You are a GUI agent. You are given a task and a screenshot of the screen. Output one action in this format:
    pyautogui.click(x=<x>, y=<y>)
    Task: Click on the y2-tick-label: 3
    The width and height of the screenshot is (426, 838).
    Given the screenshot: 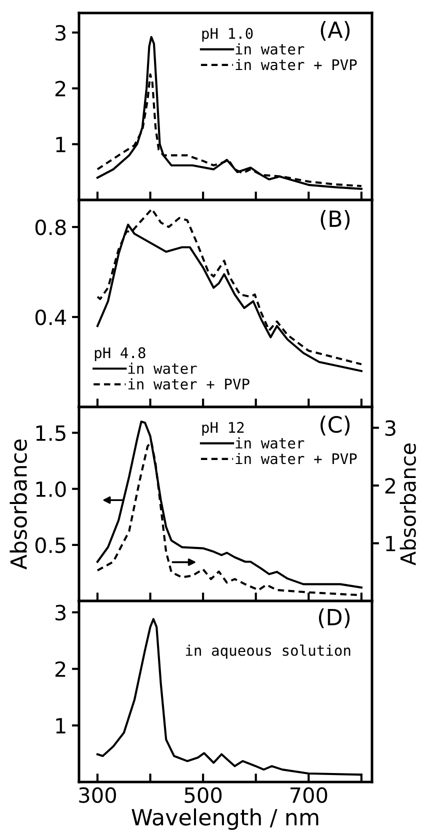 What is the action you would take?
    pyautogui.click(x=390, y=428)
    